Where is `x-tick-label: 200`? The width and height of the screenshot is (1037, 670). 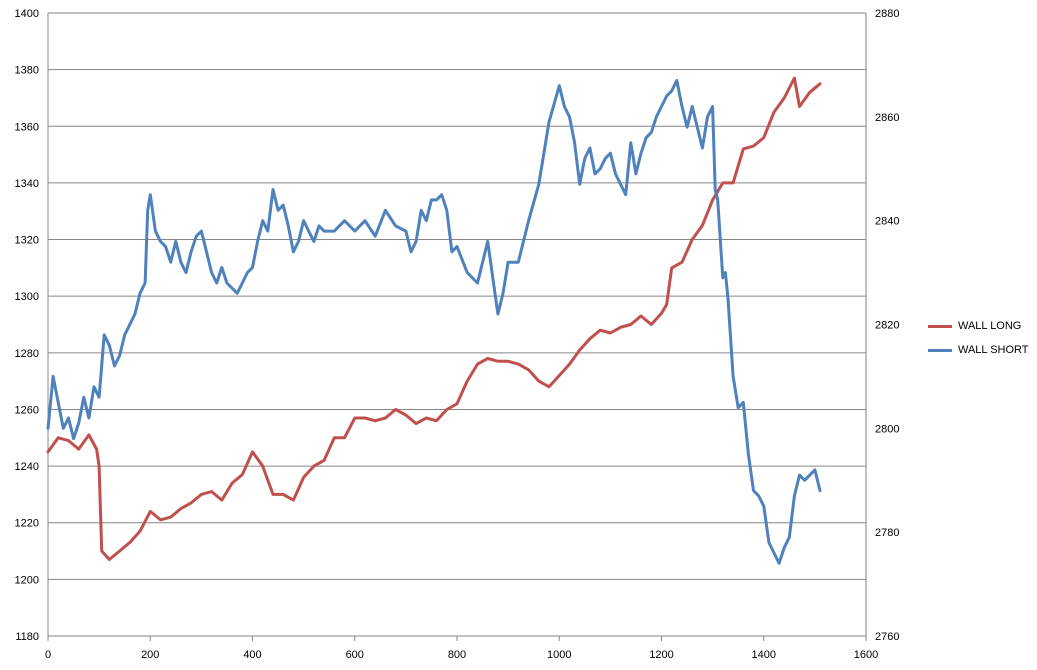
x-tick-label: 200 is located at coordinates (150, 655).